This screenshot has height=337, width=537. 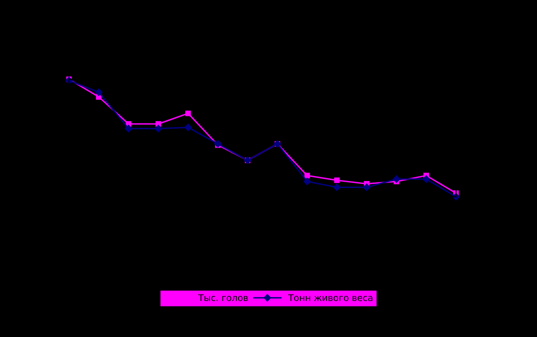 What do you see at coordinates (223, 298) in the screenshot?
I see `text: Тыс. голов` at bounding box center [223, 298].